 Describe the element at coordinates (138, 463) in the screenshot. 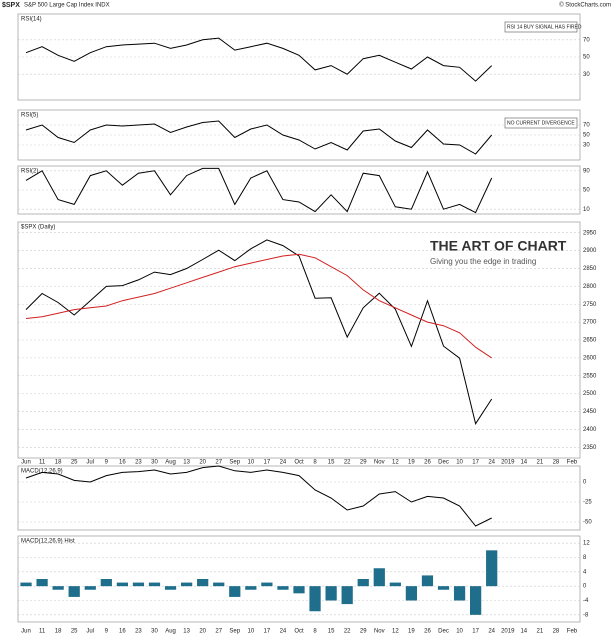

I see `x-tick-label: 23` at that location.